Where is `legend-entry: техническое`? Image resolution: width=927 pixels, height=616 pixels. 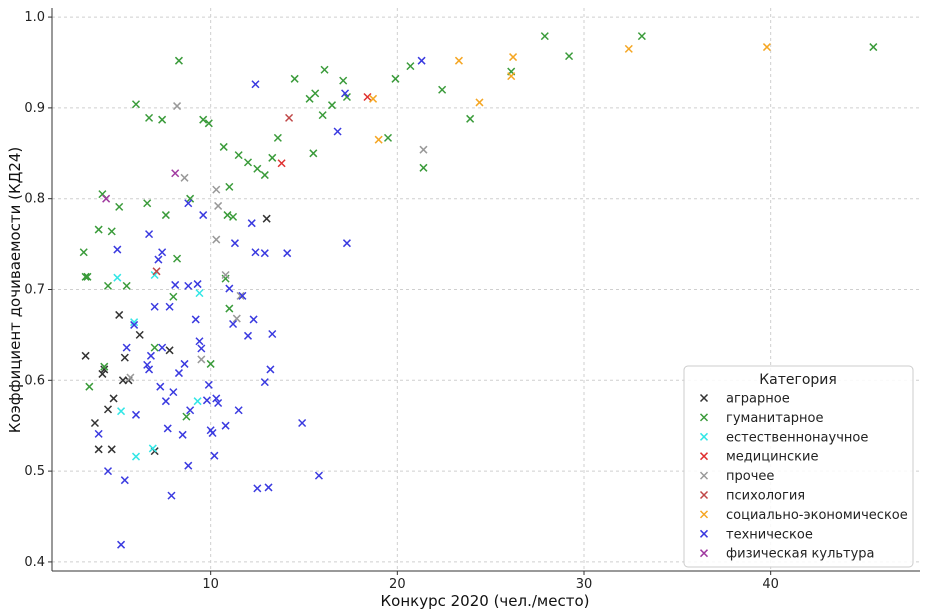
legend-entry: техническое is located at coordinates (769, 534).